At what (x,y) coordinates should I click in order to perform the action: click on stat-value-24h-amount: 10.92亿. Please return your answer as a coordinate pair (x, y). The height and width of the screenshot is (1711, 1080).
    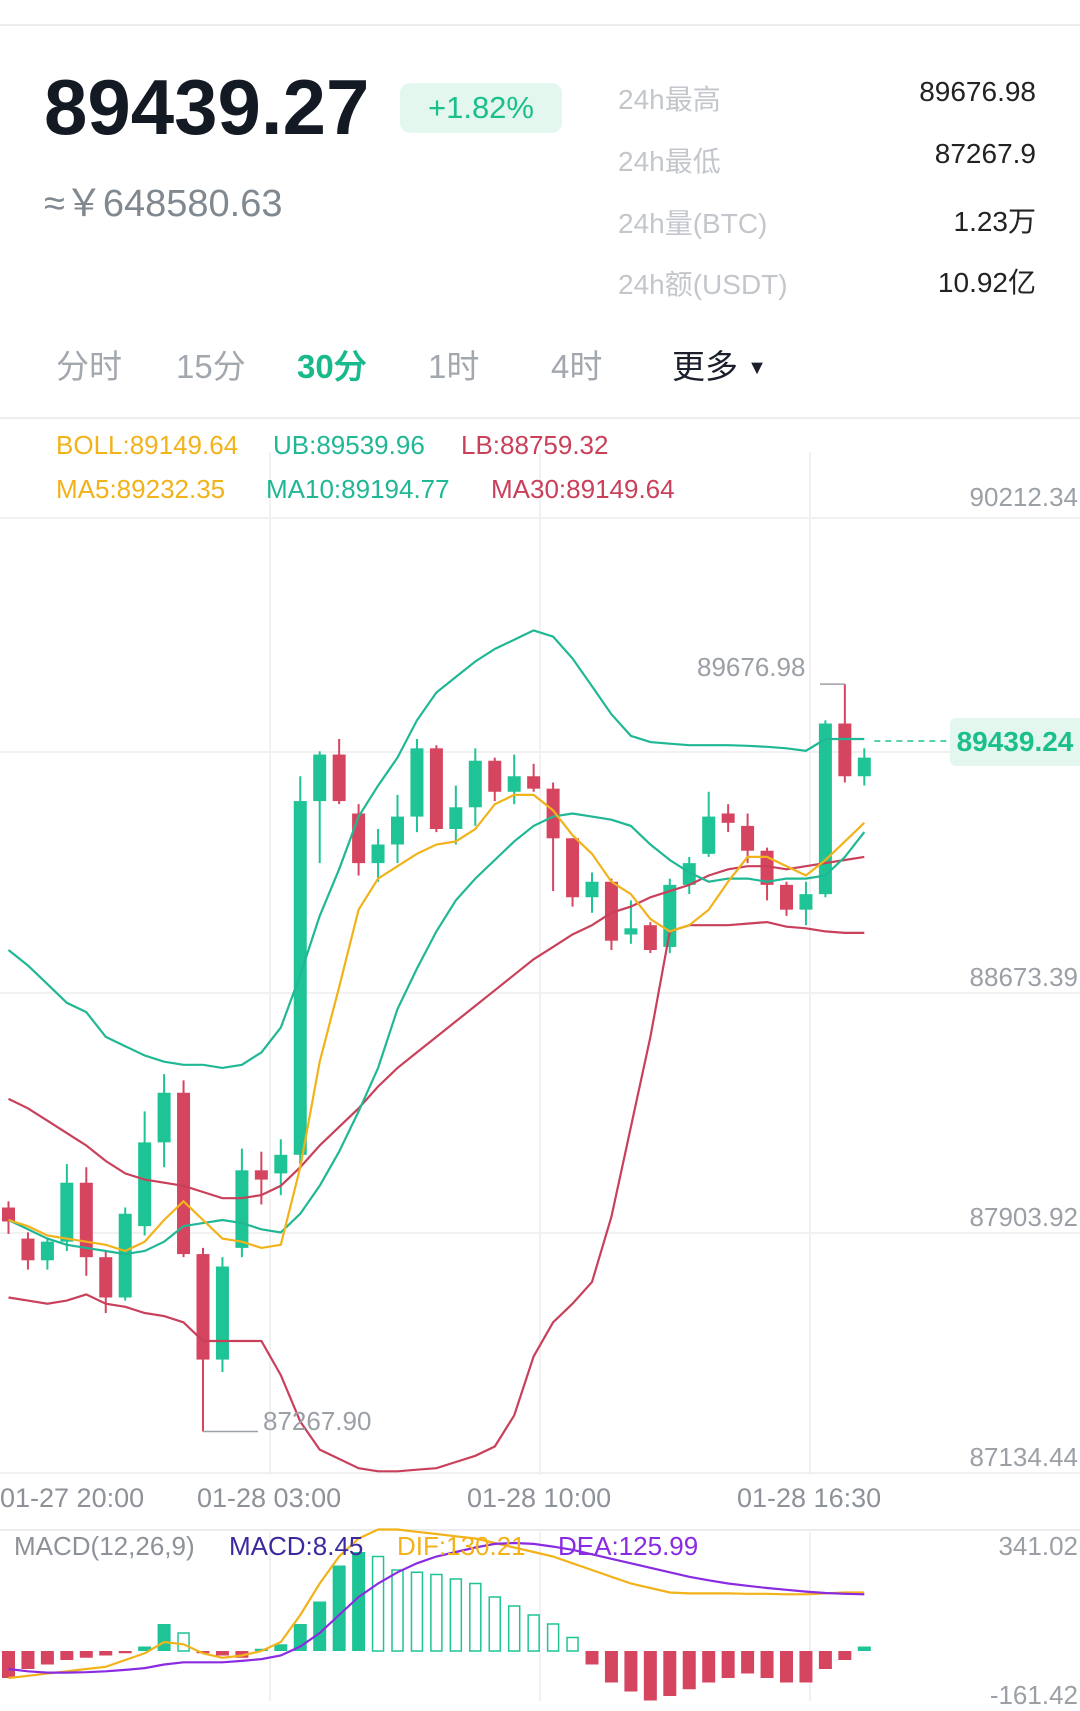
    Looking at the image, I should click on (986, 282).